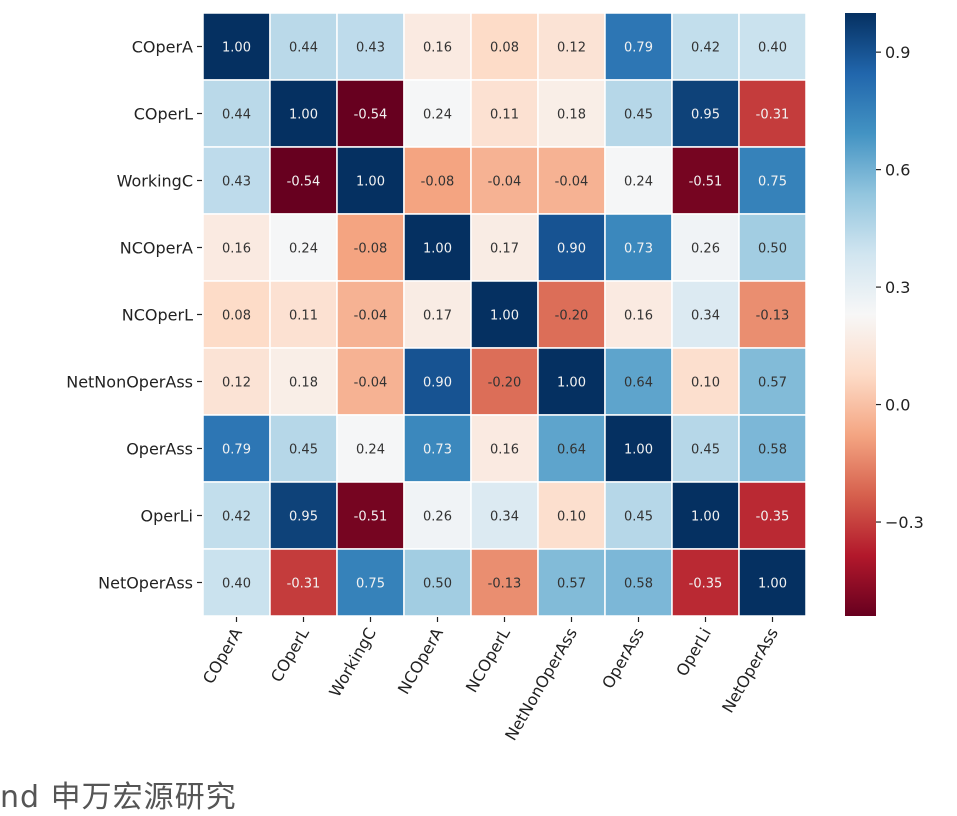 This screenshot has width=957, height=816. Describe the element at coordinates (118, 797) in the screenshot. I see `watermark-text: nd 申万宏源研究` at that location.